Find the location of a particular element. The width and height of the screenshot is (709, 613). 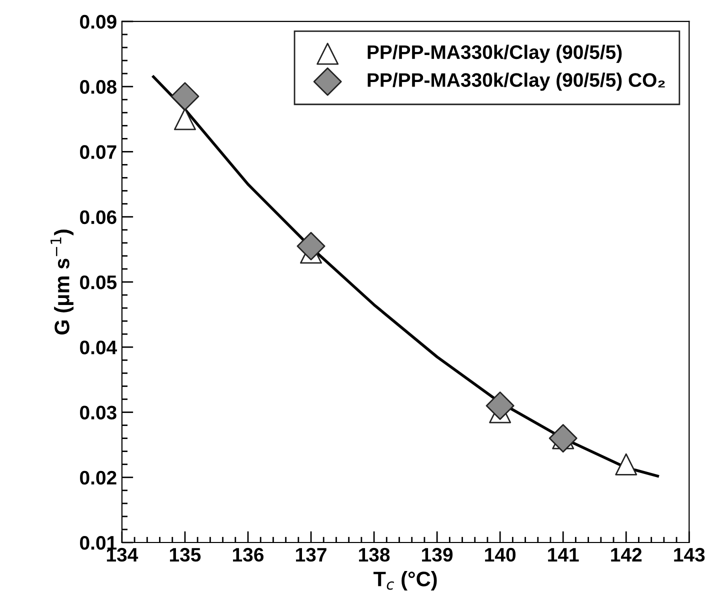

x-tick-label: 142 is located at coordinates (626, 555).